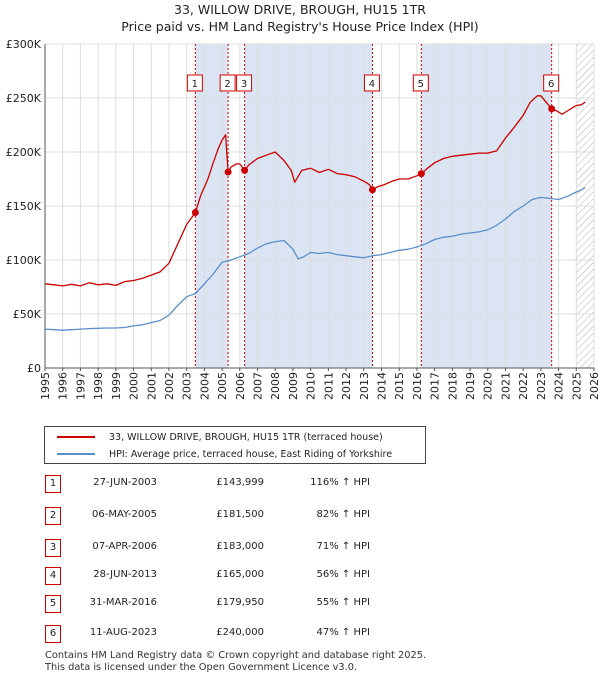 This screenshot has width=600, height=680. Describe the element at coordinates (300, 9) in the screenshot. I see `title-line-1: 33, WILLOW DRIVE, BROUGH, HU15 1TR` at that location.